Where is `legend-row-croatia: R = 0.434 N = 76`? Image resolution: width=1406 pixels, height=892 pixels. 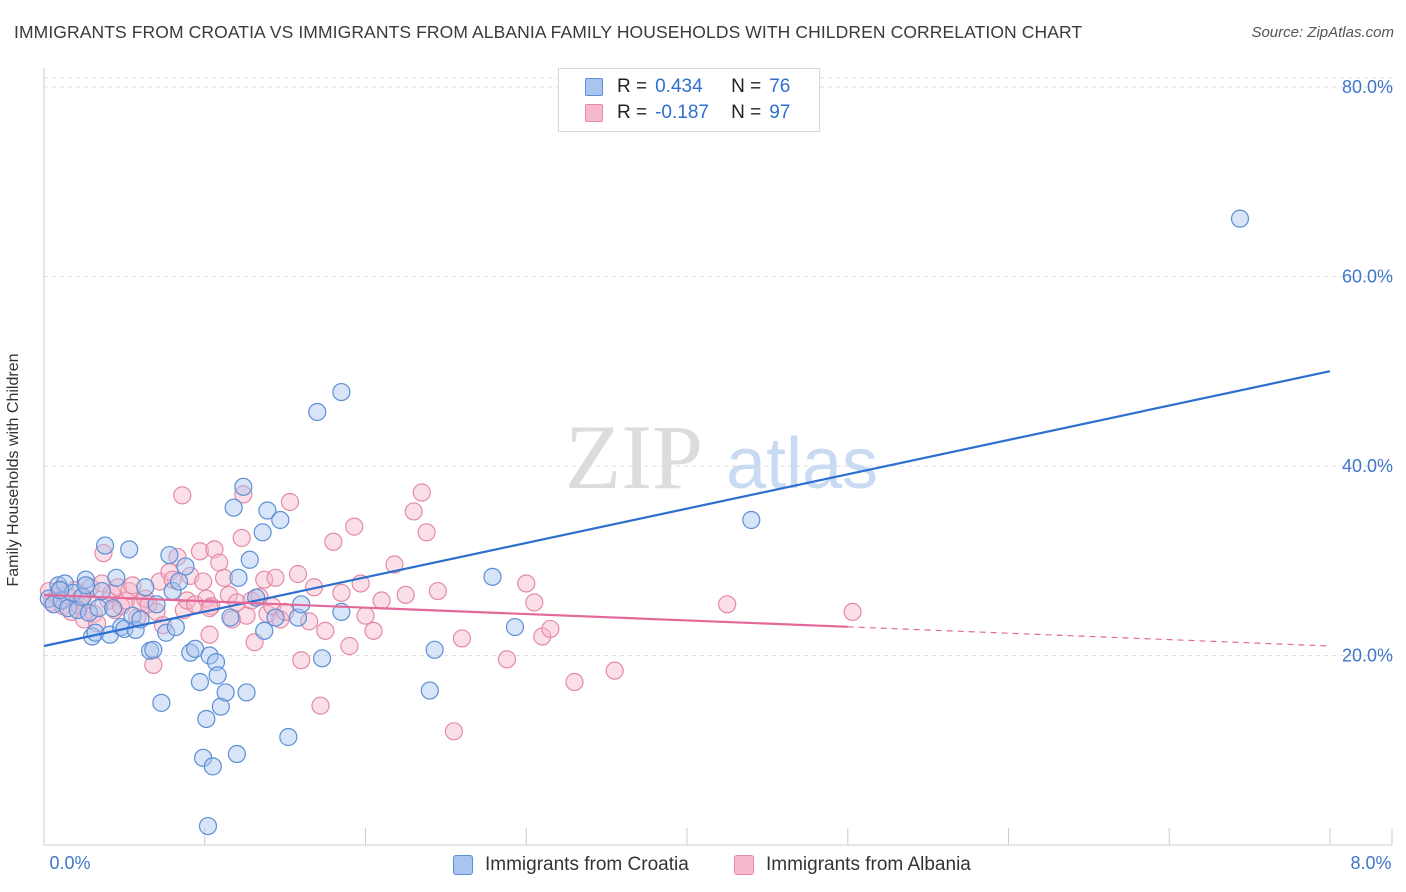 legend-row-croatia: R = 0.434 N = 76 is located at coordinates (687, 87).